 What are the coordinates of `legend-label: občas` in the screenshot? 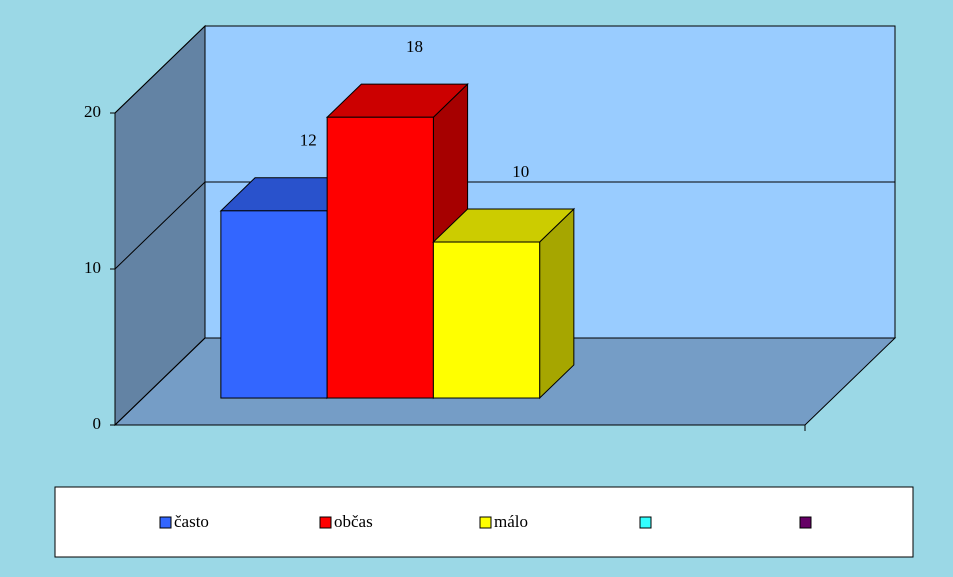 It's located at (353, 521).